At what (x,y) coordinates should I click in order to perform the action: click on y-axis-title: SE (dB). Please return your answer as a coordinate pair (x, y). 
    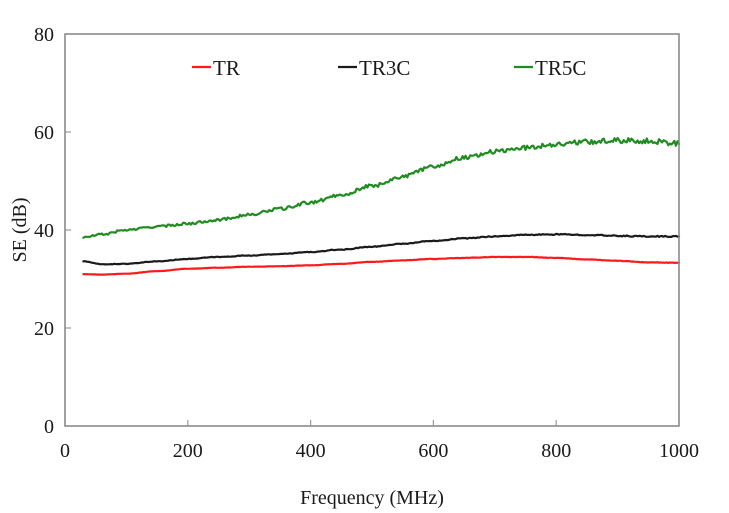
    Looking at the image, I should click on (20, 230).